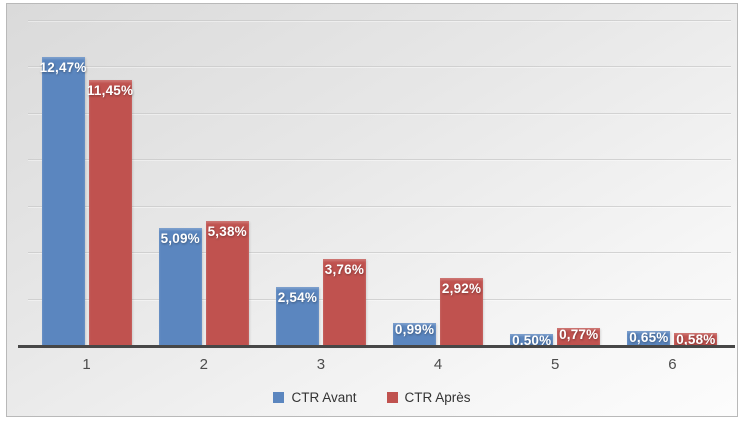 This screenshot has width=743, height=424. I want to click on bar-apres-1: 11,45%, so click(110, 213).